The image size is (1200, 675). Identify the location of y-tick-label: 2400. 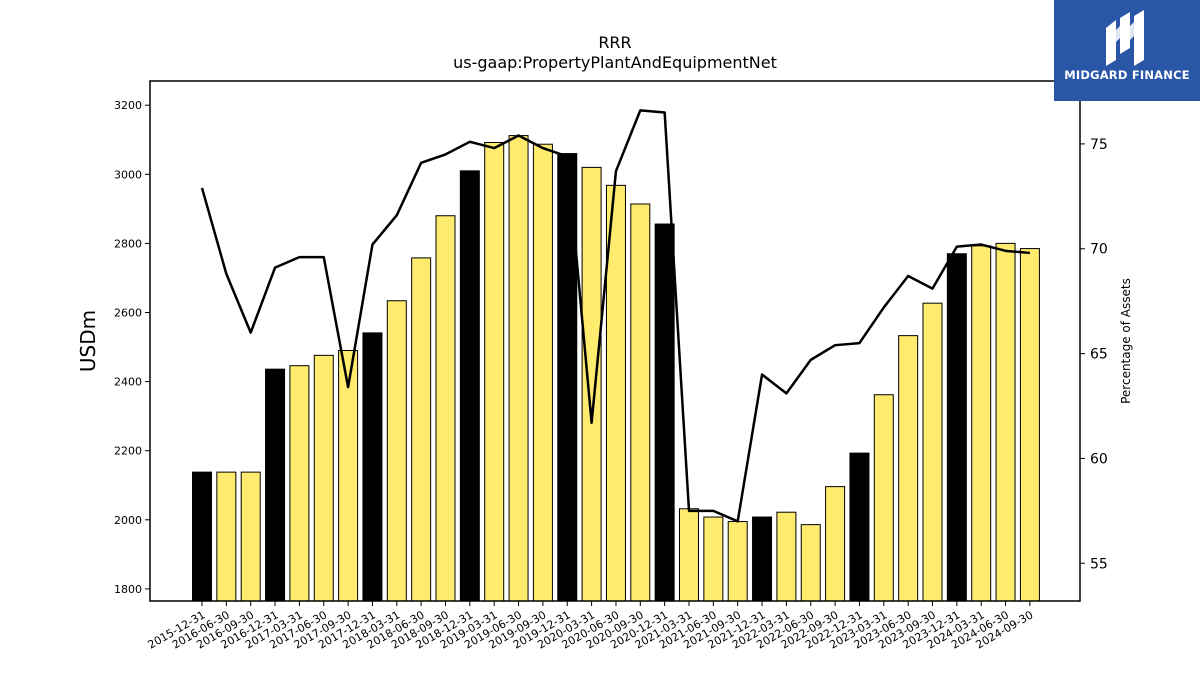
(128, 382).